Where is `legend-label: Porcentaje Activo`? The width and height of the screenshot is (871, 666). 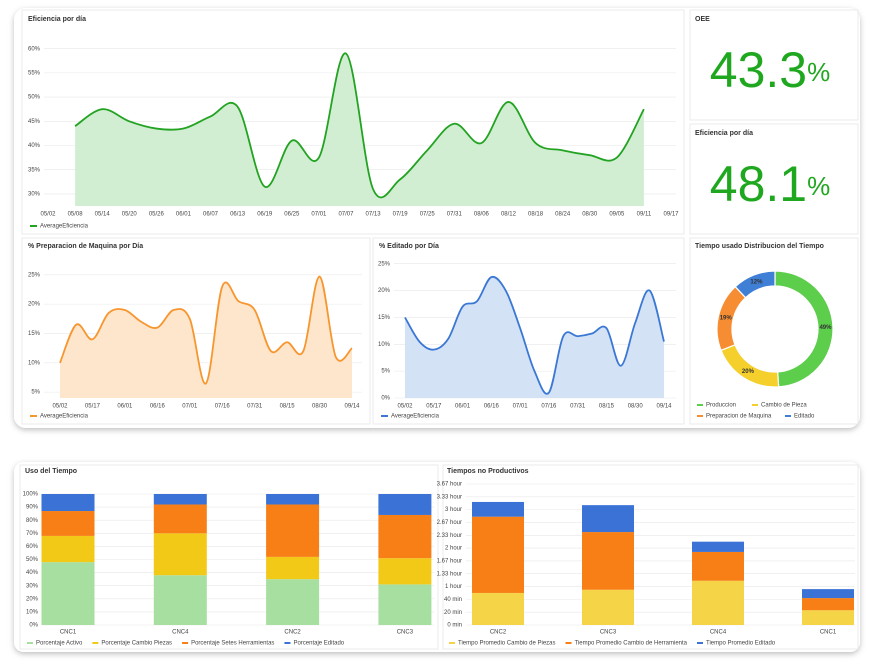
legend-label: Porcentaje Activo is located at coordinates (59, 644).